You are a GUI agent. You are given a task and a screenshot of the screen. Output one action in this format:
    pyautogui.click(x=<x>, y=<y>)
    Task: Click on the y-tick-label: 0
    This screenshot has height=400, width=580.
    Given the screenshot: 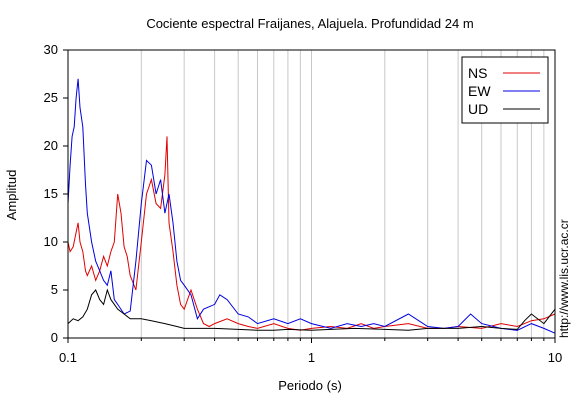 What is the action you would take?
    pyautogui.click(x=54, y=337)
    